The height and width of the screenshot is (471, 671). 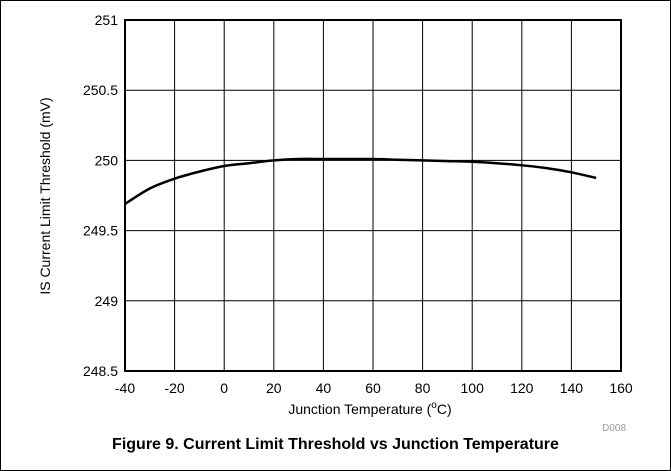 What do you see at coordinates (100, 195) in the screenshot?
I see `y-tick-labels: 248.5 249 249.5 250 250.5 251` at bounding box center [100, 195].